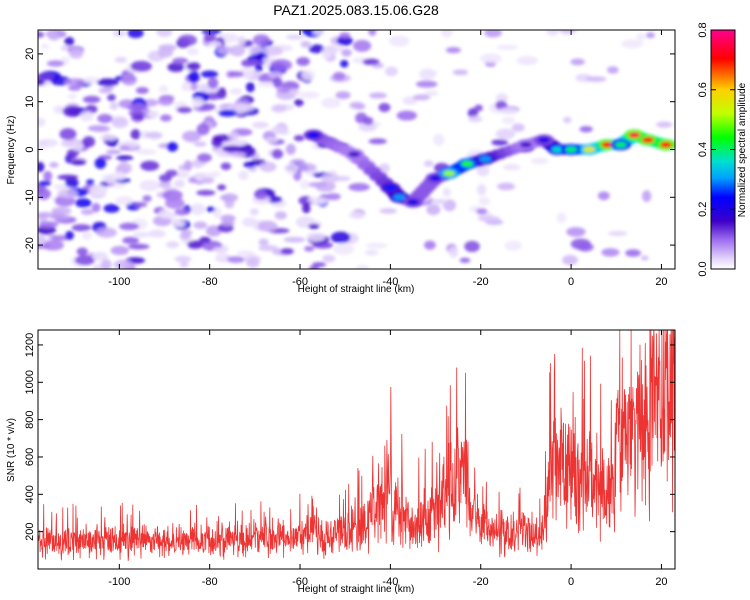 The height and width of the screenshot is (600, 750). I want to click on colorbar-tick-label: 0.8, so click(703, 29).